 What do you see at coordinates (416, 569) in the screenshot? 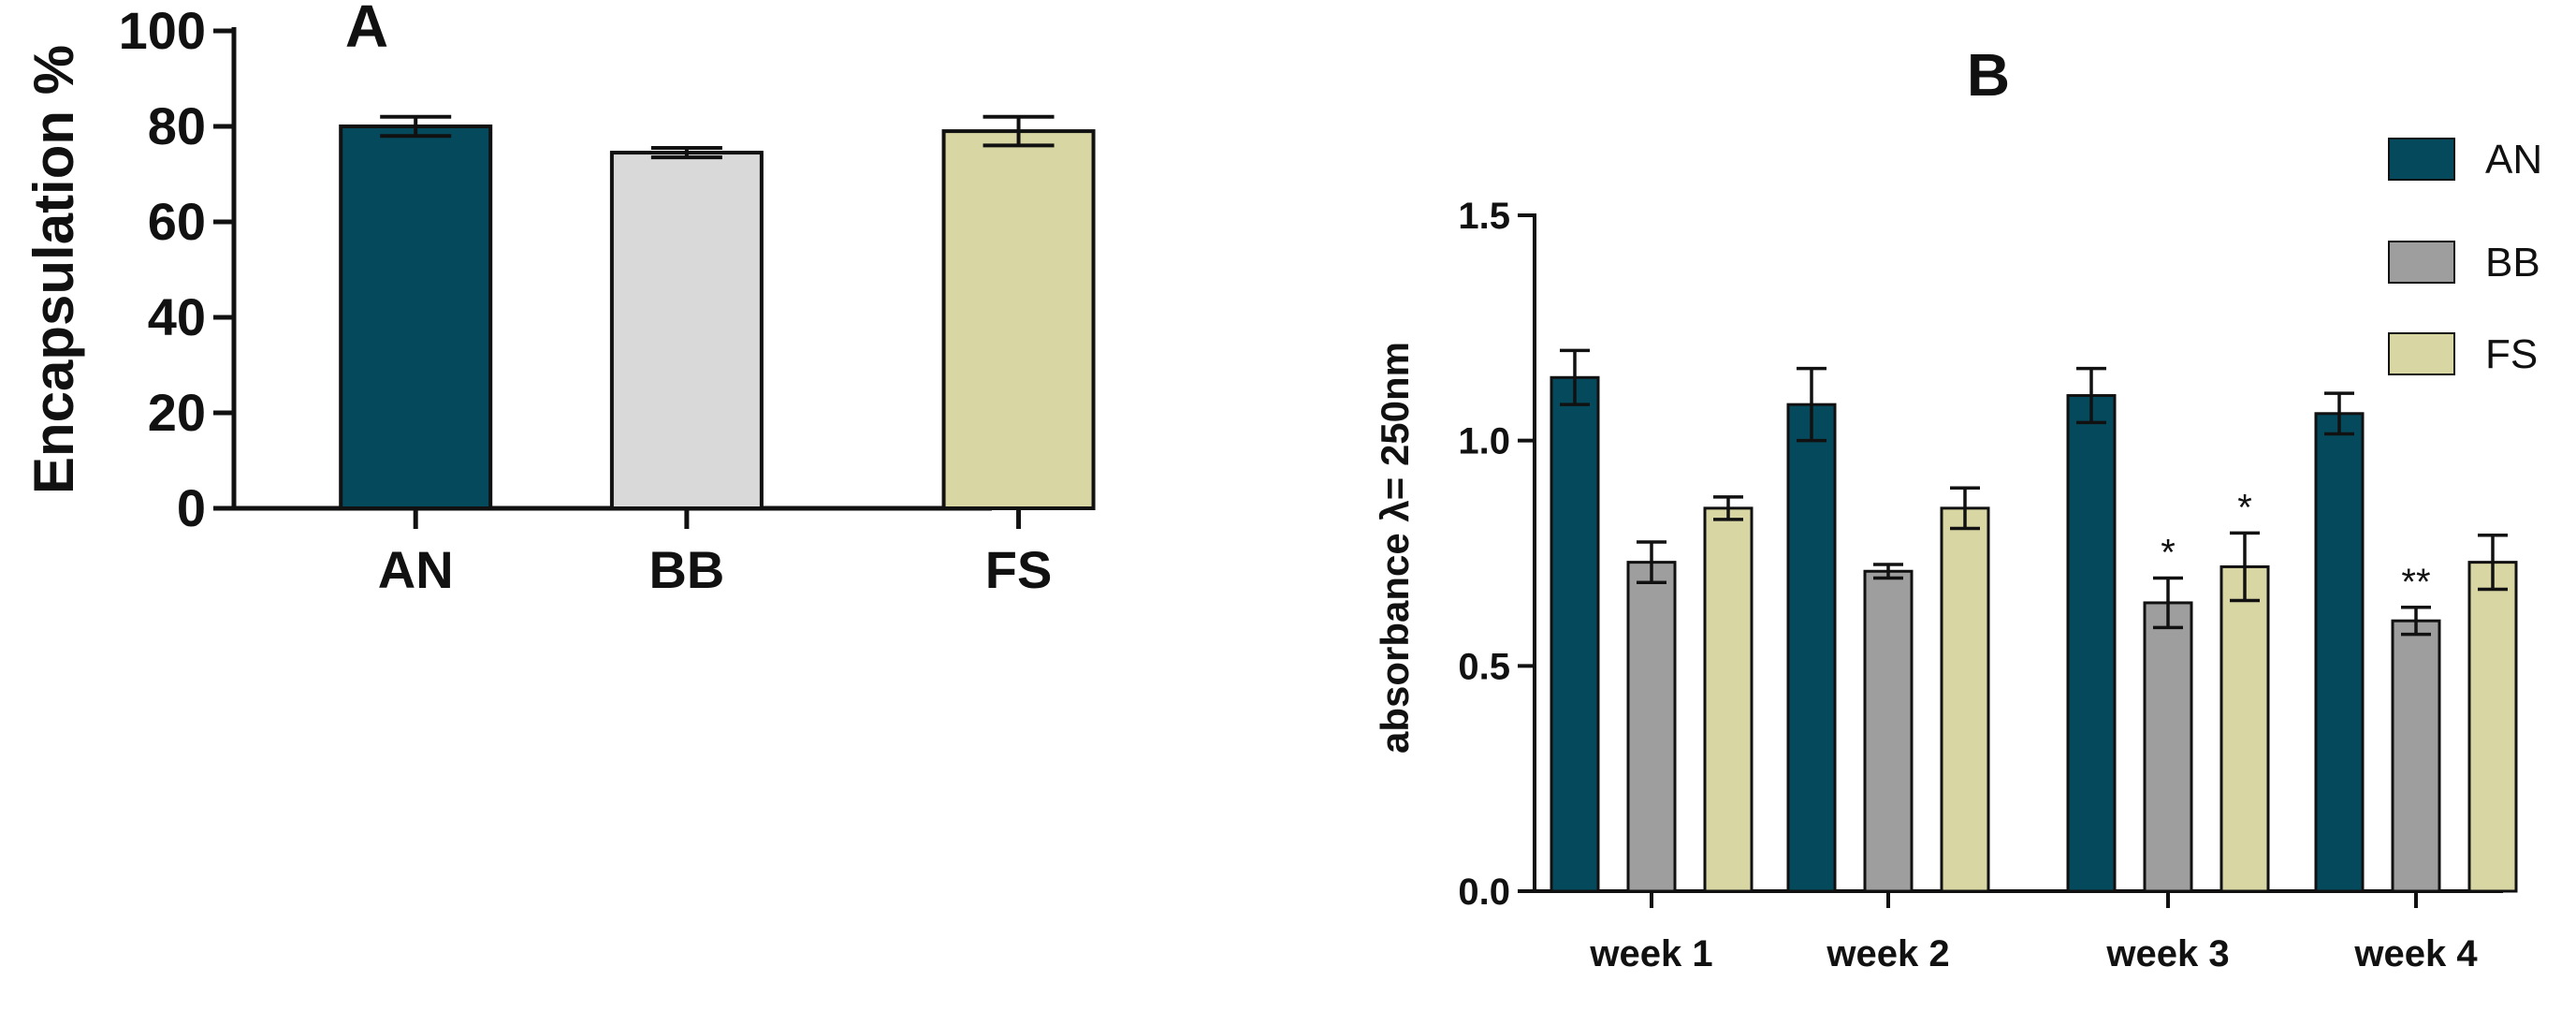
I see `panel-a-x-tick-label: AN` at bounding box center [416, 569].